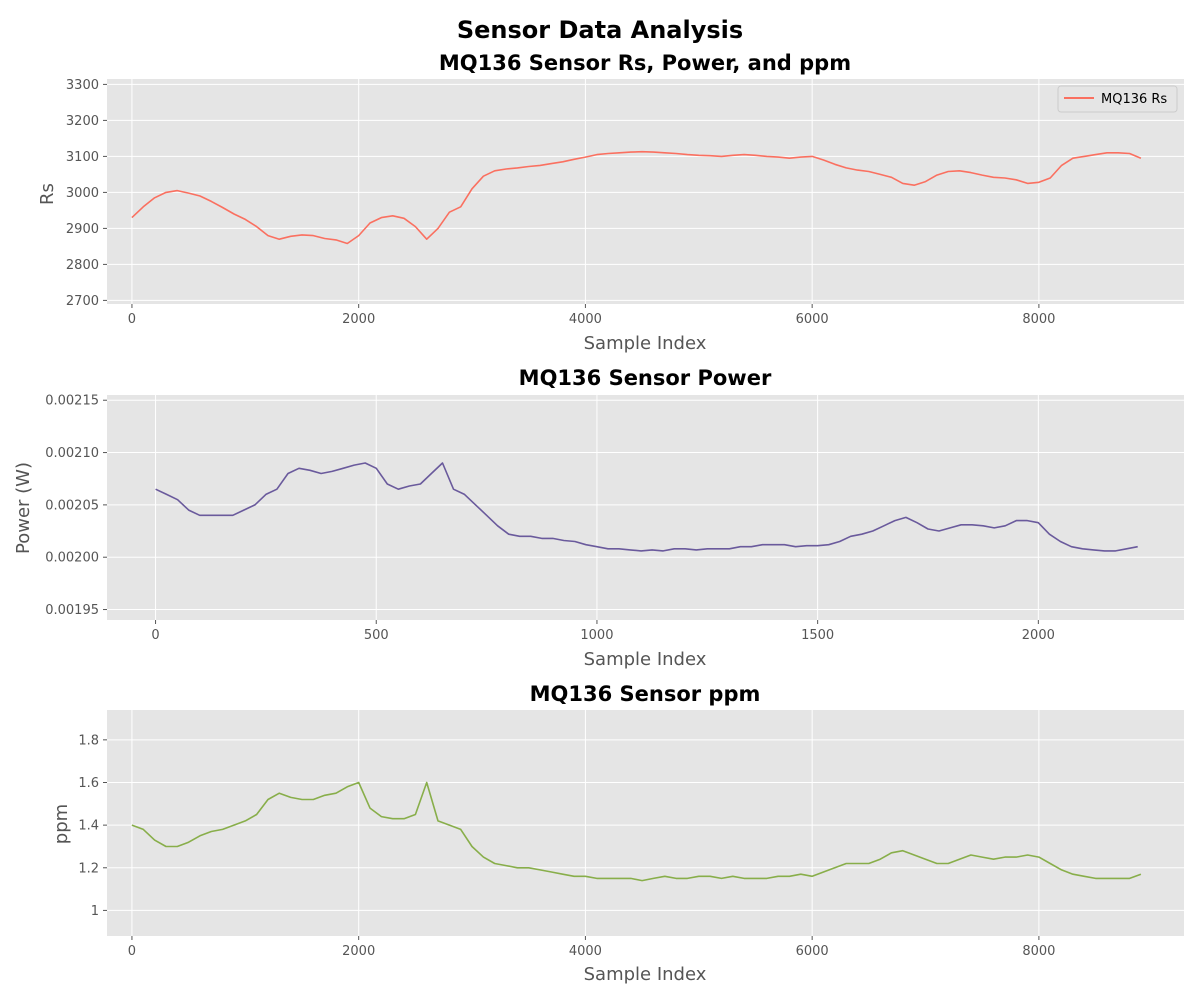 Image resolution: width=1200 pixels, height=1000 pixels. What do you see at coordinates (72, 505) in the screenshot?
I see `chart-power-ytick-label: 0.00205` at bounding box center [72, 505].